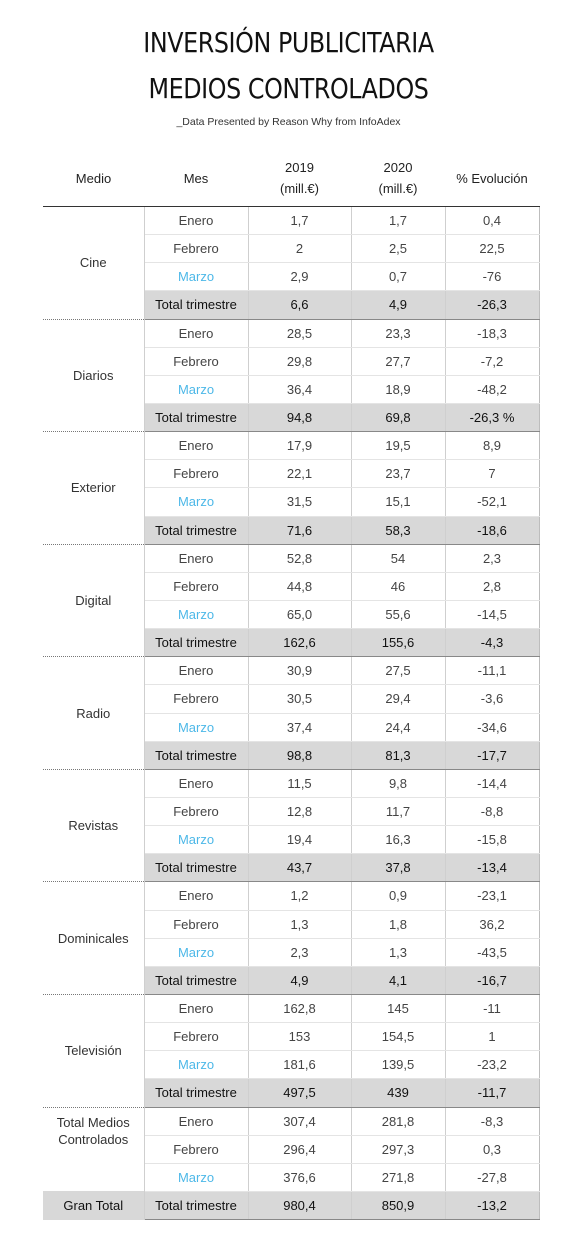  What do you see at coordinates (398, 643) in the screenshot?
I see `value-2020-cell: 155,6` at bounding box center [398, 643].